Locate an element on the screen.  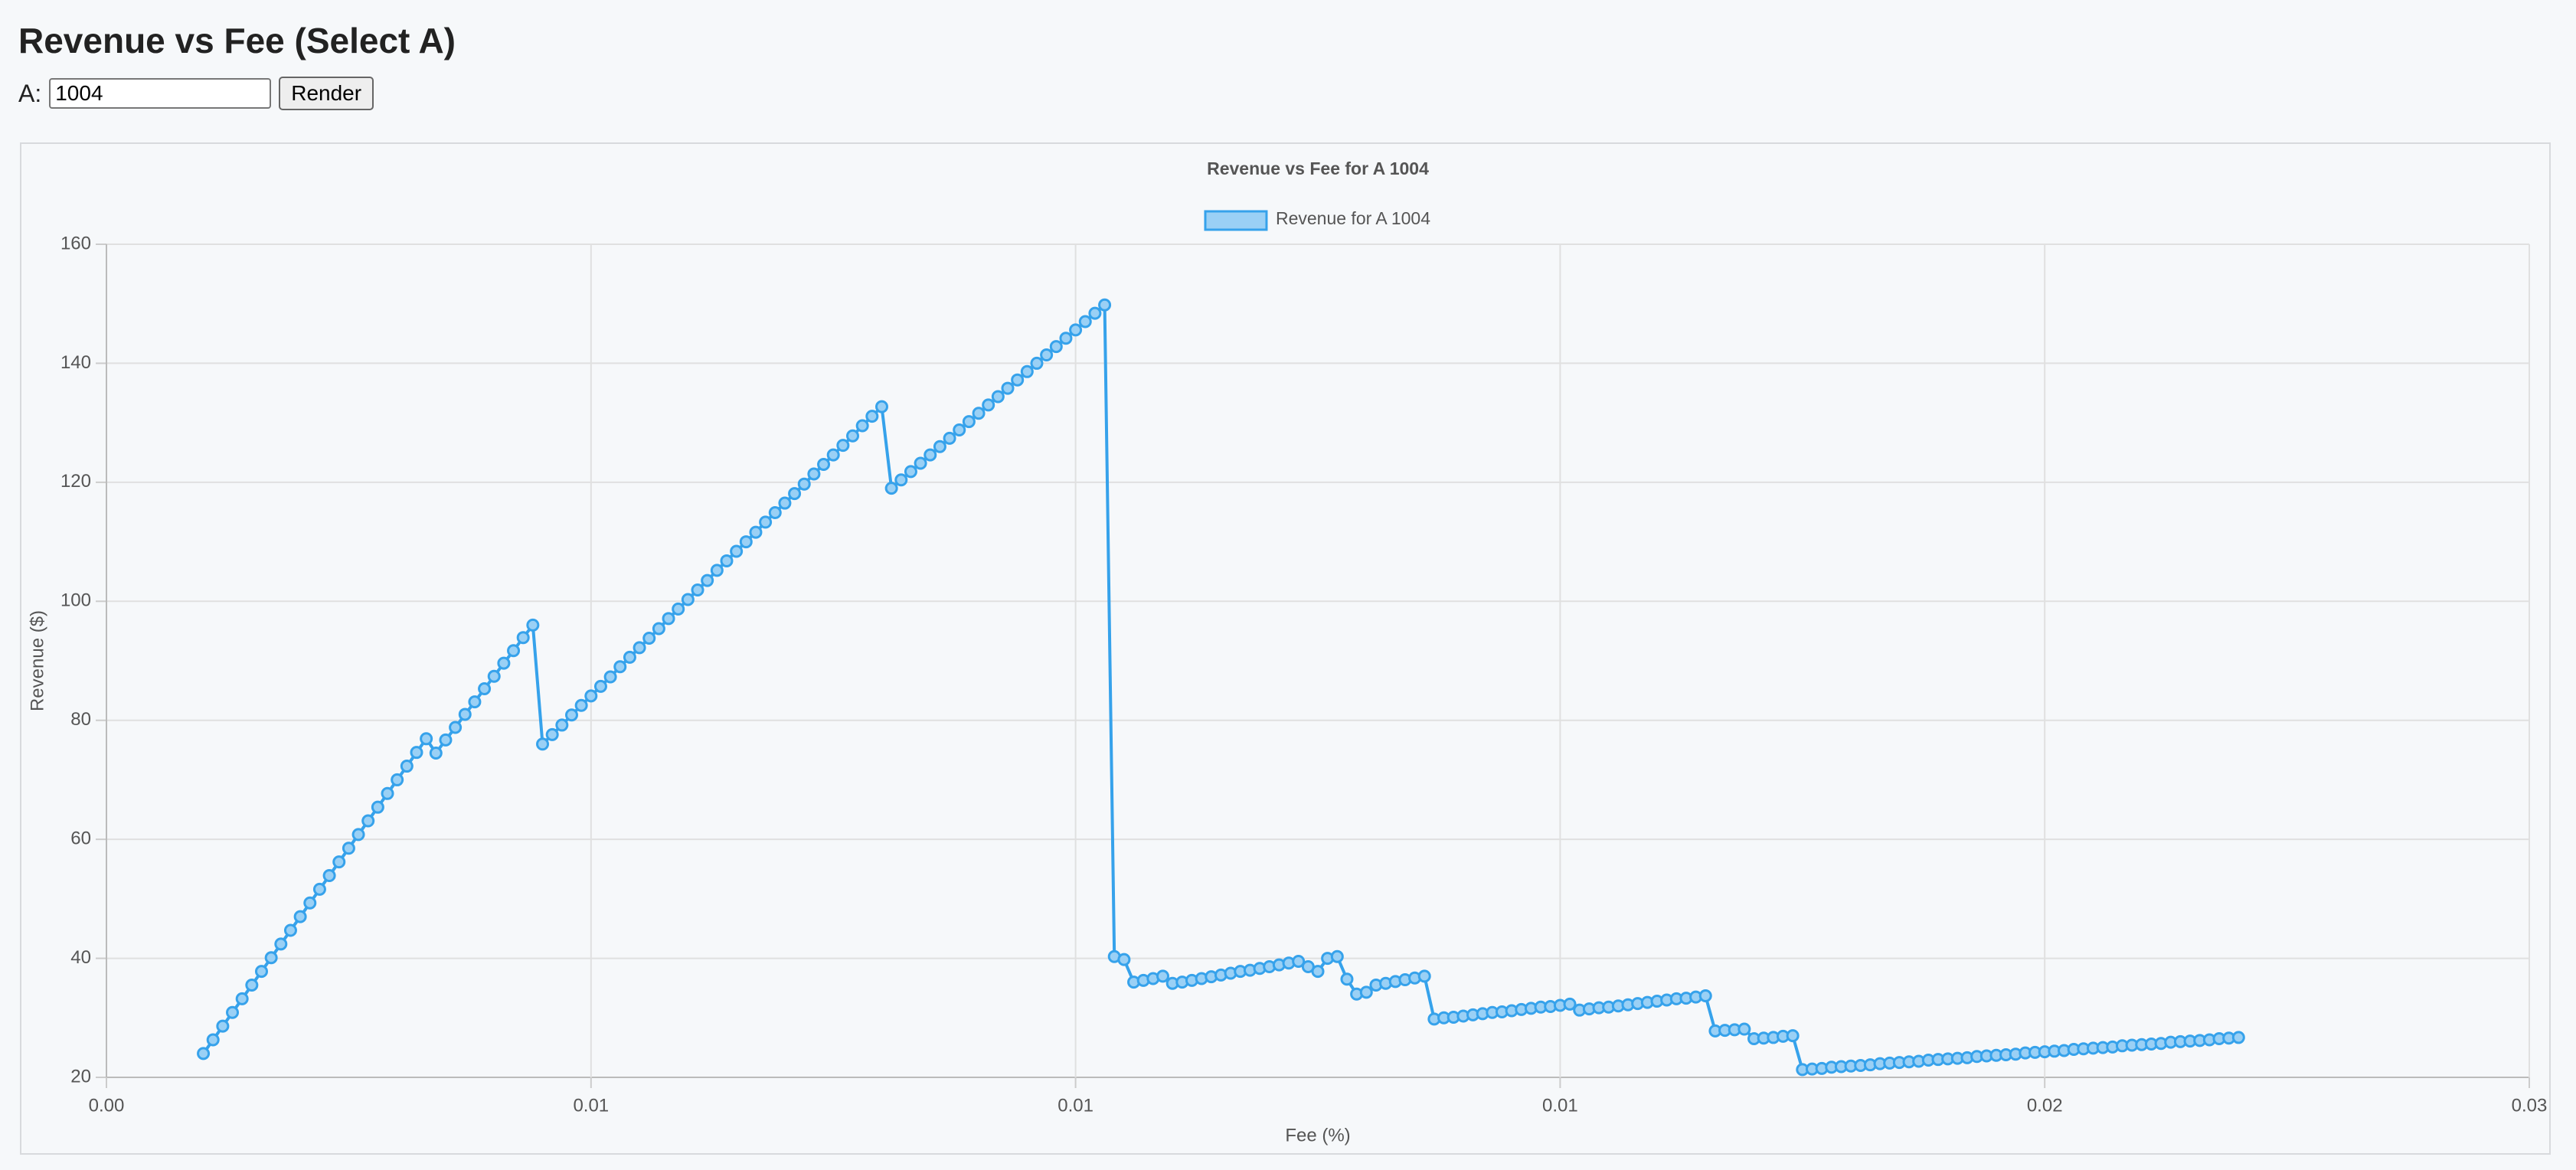
a-input is located at coordinates (160, 93).